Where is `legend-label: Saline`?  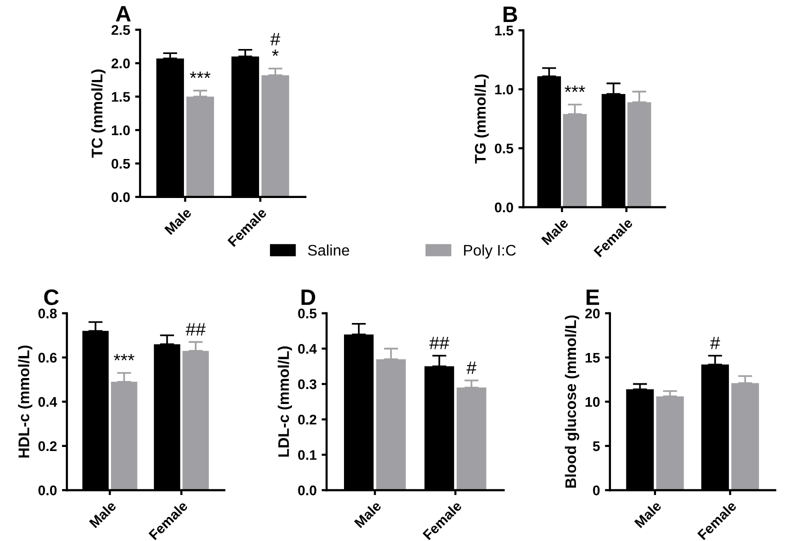
legend-label: Saline is located at coordinates (329, 250).